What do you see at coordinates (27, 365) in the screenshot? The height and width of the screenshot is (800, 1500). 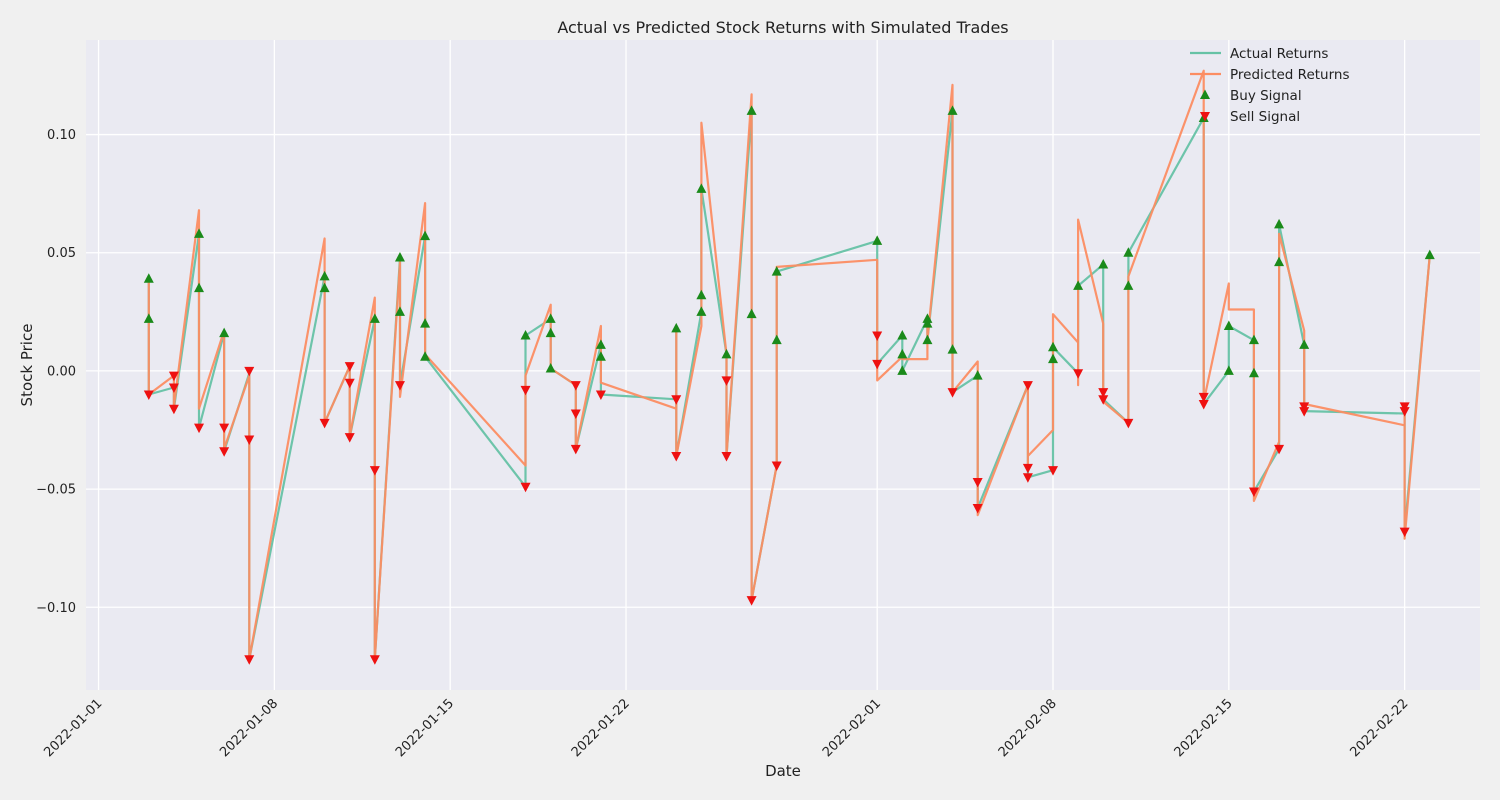 I see `y-axis-label: Stock Price` at bounding box center [27, 365].